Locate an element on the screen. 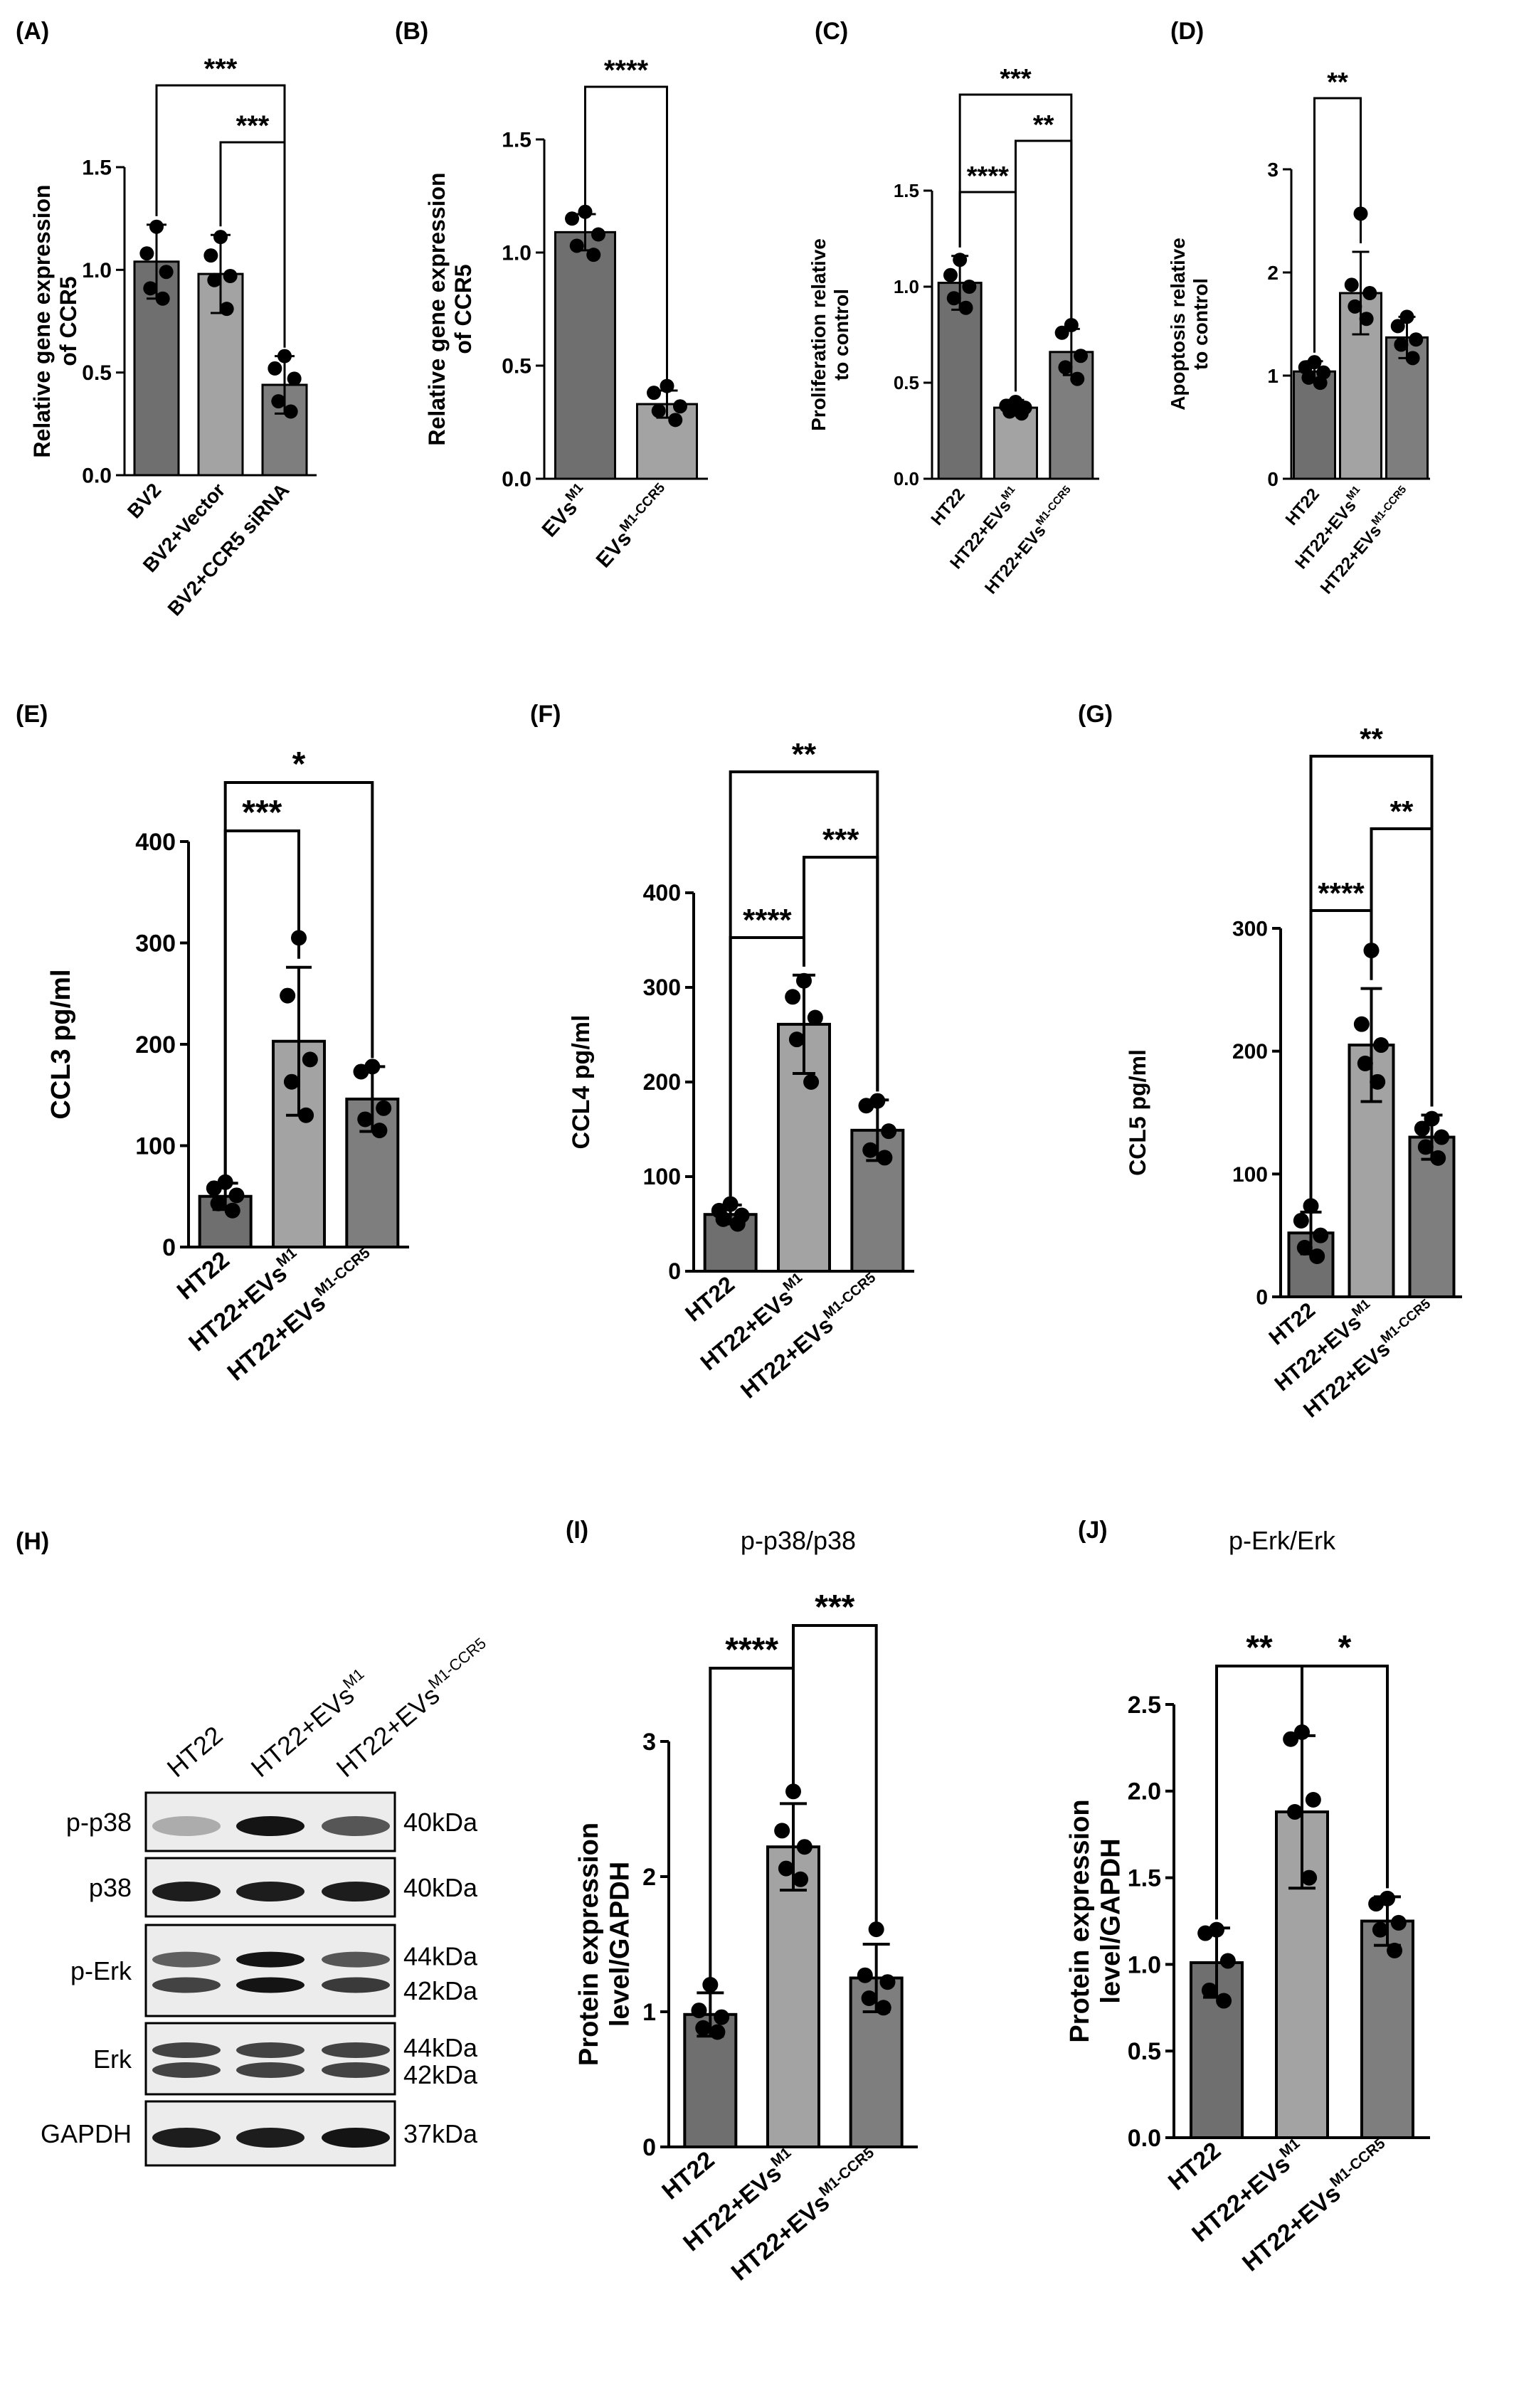  blot-row-label: p38 is located at coordinates (111, 1887).